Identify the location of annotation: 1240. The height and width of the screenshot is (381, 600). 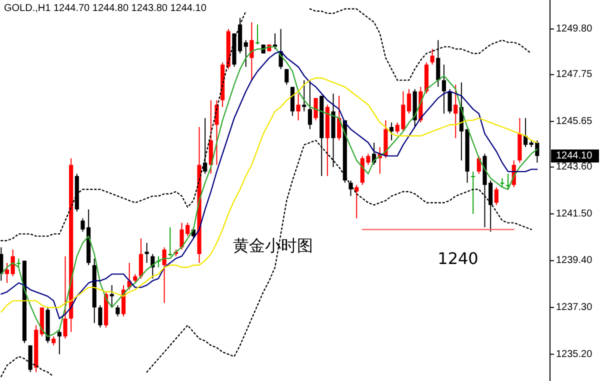
(458, 258).